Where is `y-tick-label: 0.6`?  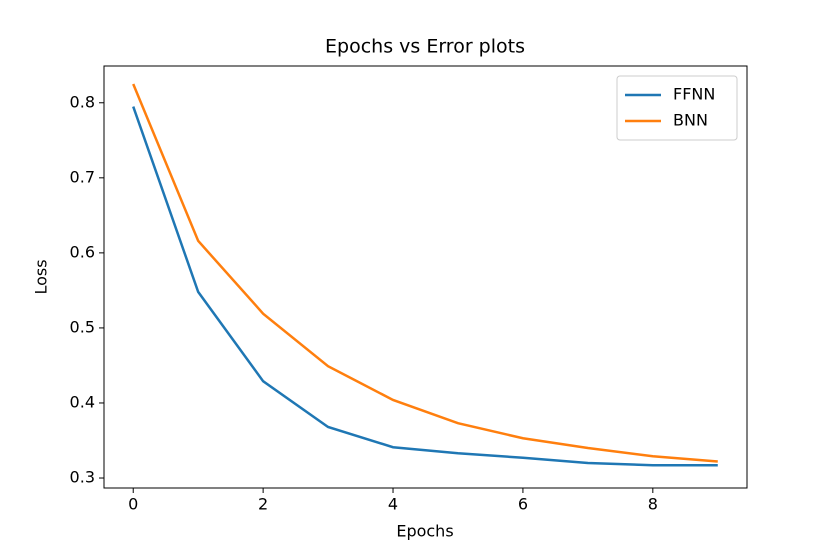
y-tick-label: 0.6 is located at coordinates (82, 251).